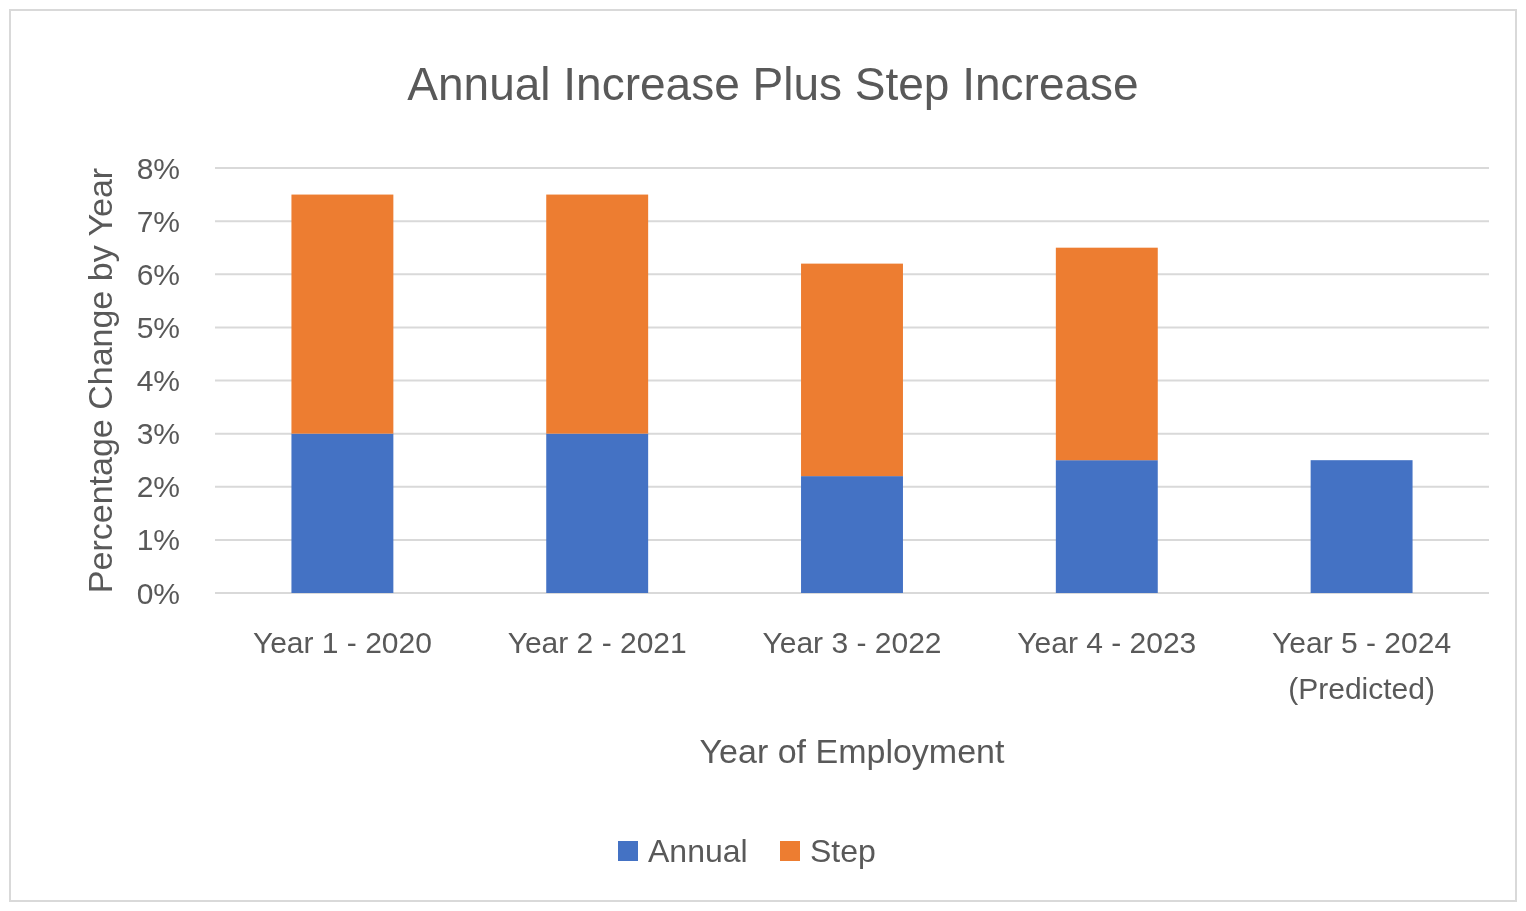 The image size is (1526, 911). What do you see at coordinates (158, 434) in the screenshot?
I see `y-tick-label: 3%` at bounding box center [158, 434].